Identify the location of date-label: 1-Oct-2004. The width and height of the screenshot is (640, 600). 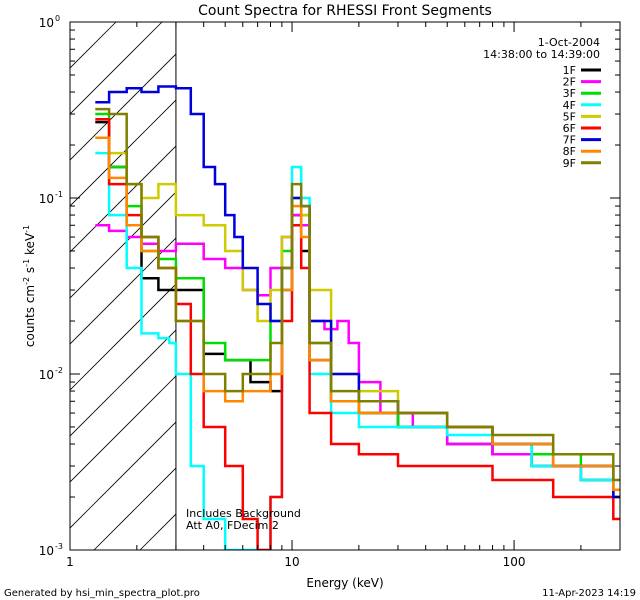
(569, 42).